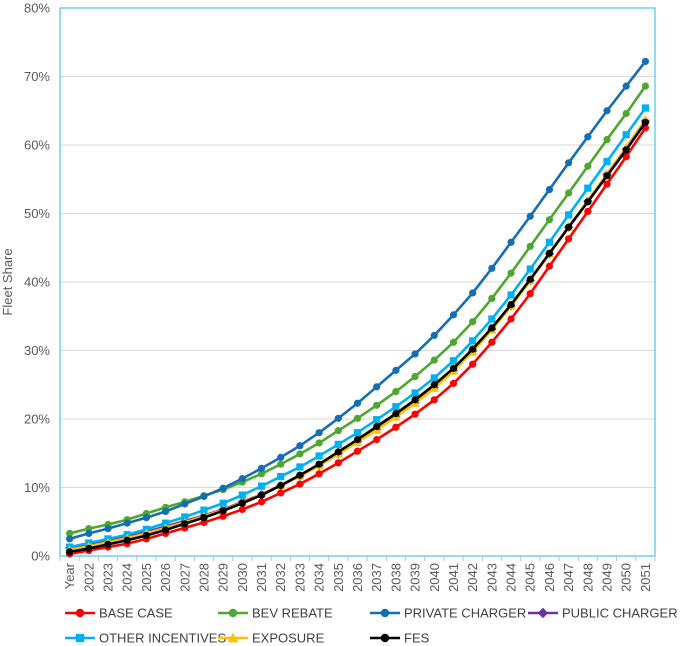  Describe the element at coordinates (530, 577) in the screenshot. I see `x-tick-label: 2045` at that location.